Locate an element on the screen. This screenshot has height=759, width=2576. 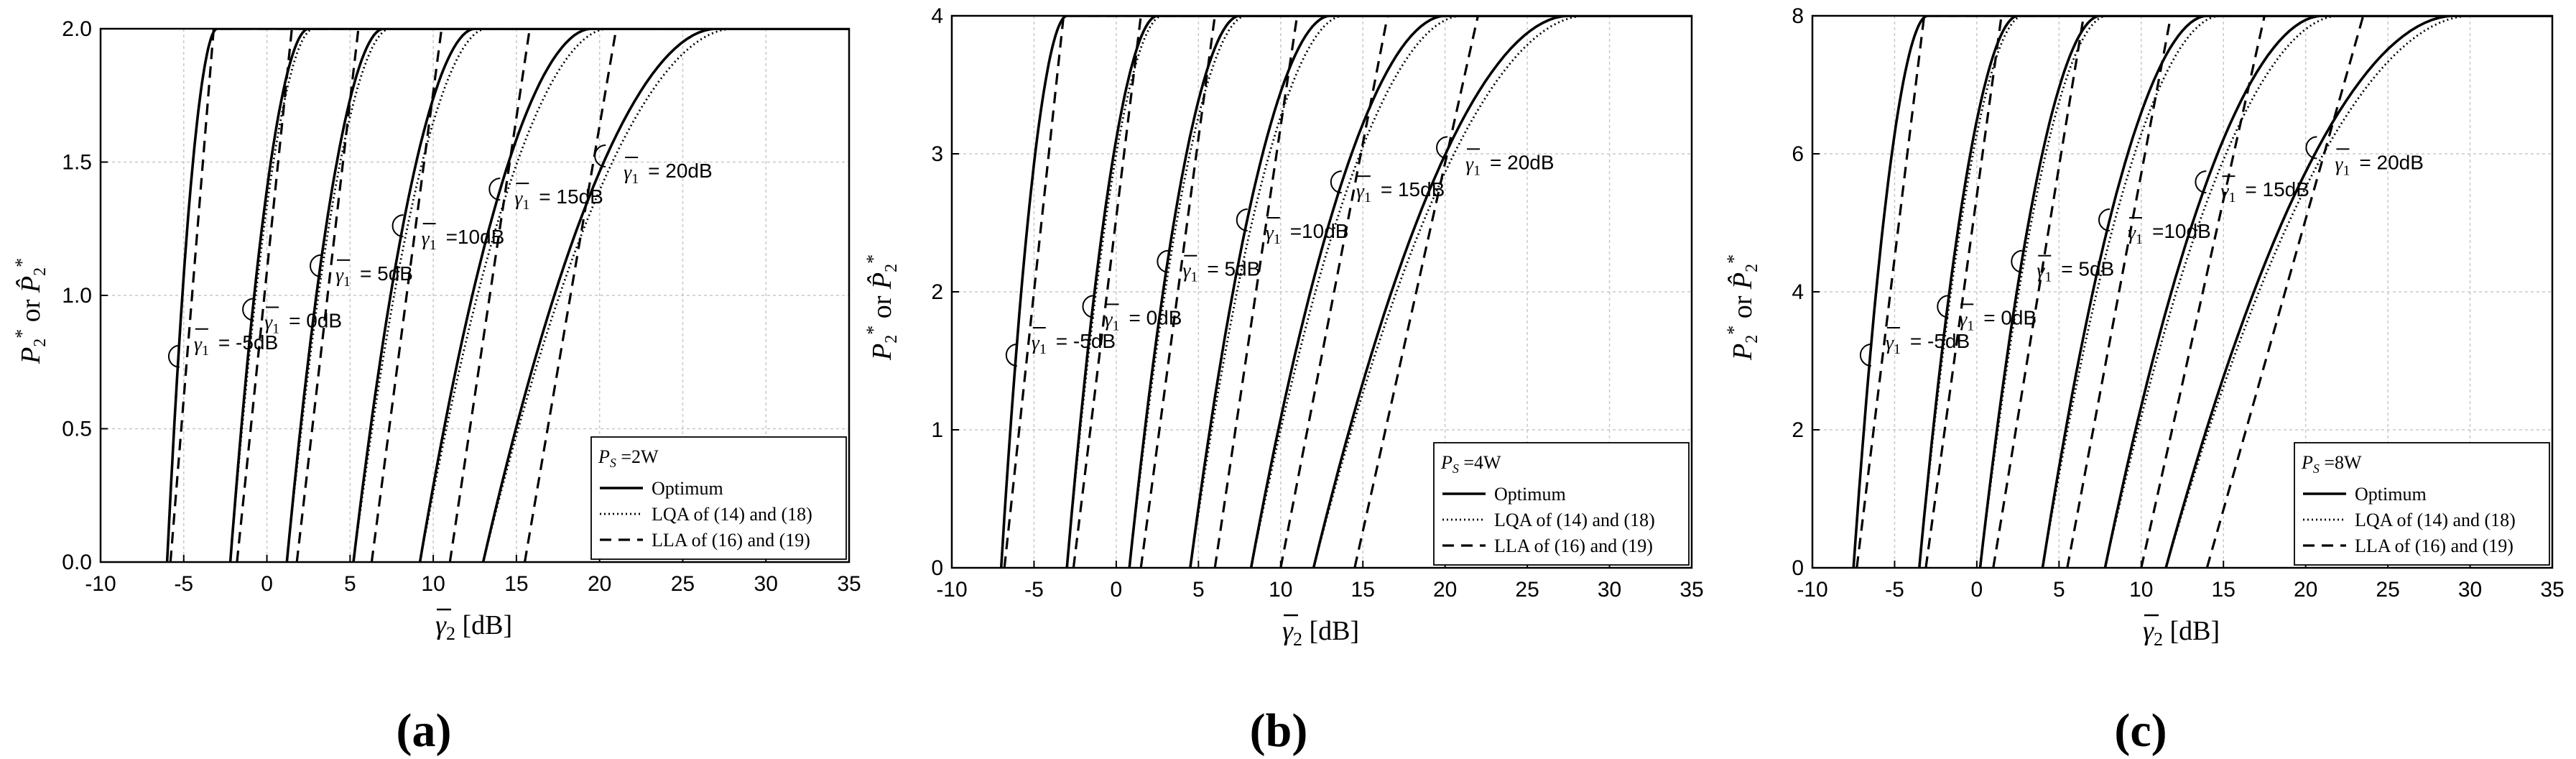
y-tick-label: 1.0 is located at coordinates (77, 296).